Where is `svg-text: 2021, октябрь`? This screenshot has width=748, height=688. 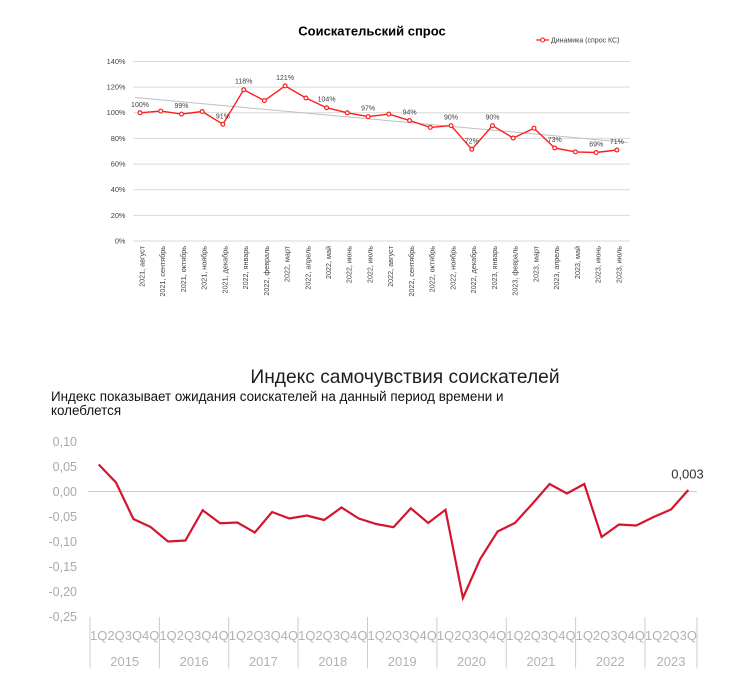
svg-text: 2021, октябрь is located at coordinates (183, 269).